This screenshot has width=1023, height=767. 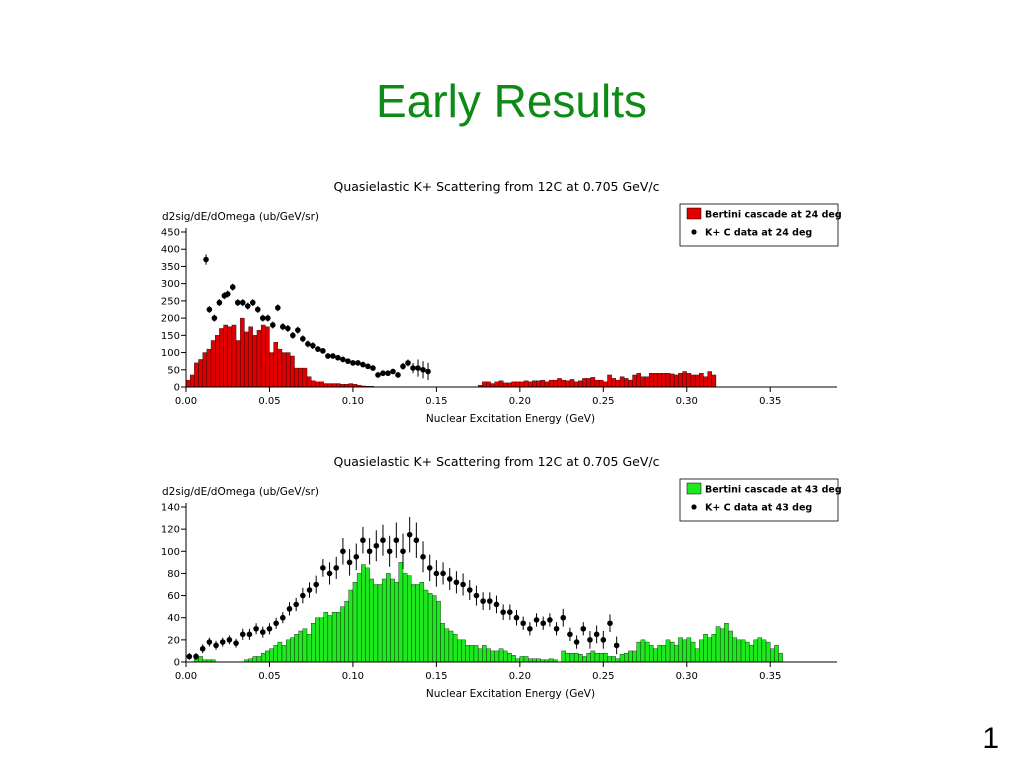 What do you see at coordinates (240, 217) in the screenshot?
I see `y-axis-label: d2sig/dE/dOmega (ub/GeV/sr)` at bounding box center [240, 217].